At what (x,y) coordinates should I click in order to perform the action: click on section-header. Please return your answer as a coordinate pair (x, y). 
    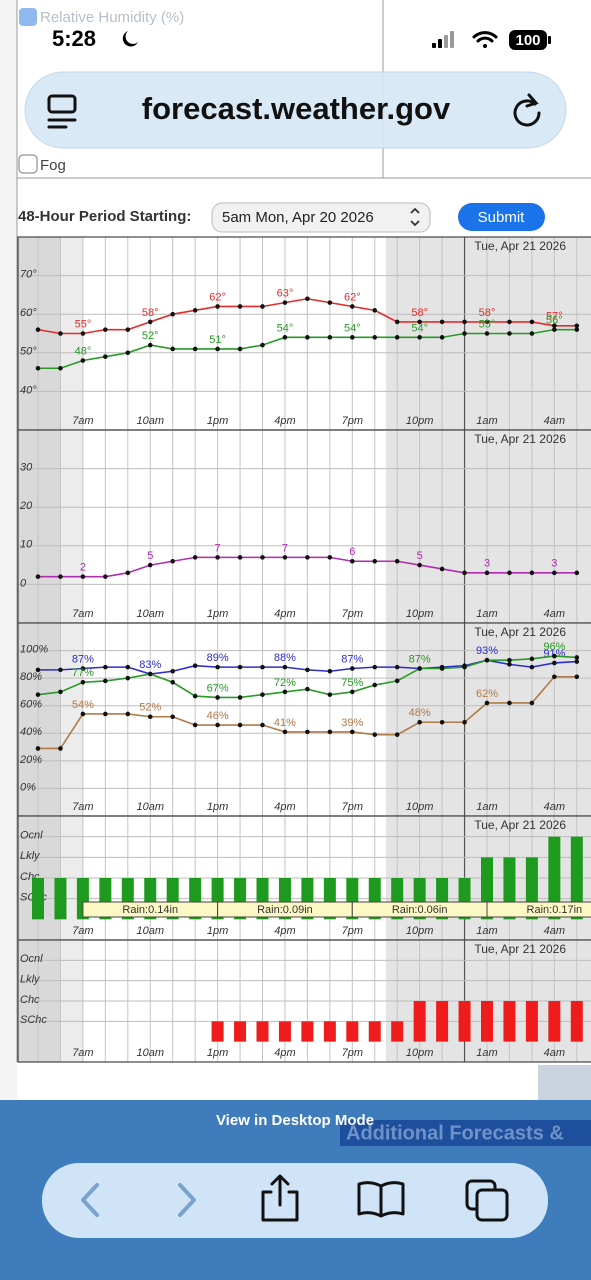
    Looking at the image, I should click on (465, 1133).